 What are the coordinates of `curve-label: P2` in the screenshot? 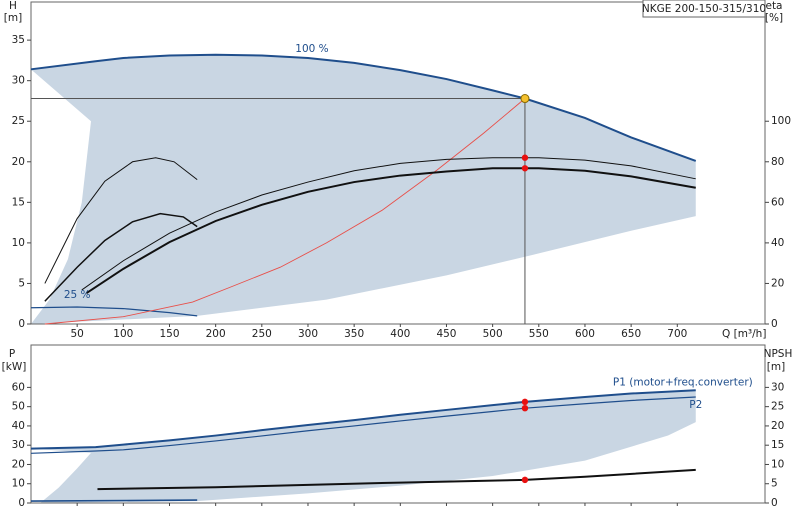 It's located at (695, 405).